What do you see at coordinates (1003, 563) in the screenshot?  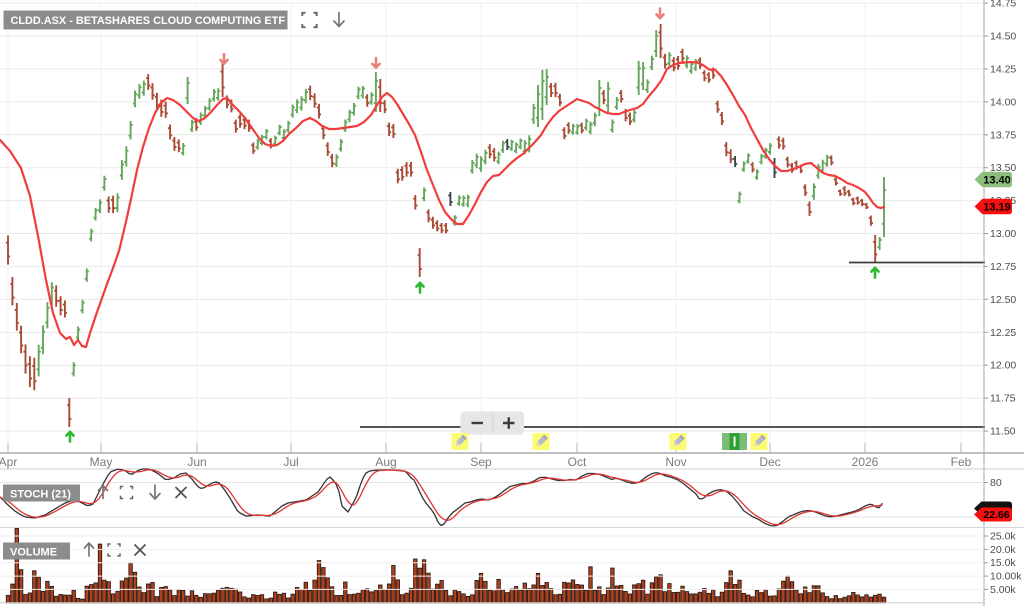 I see `svg-text: 15.0k` at bounding box center [1003, 563].